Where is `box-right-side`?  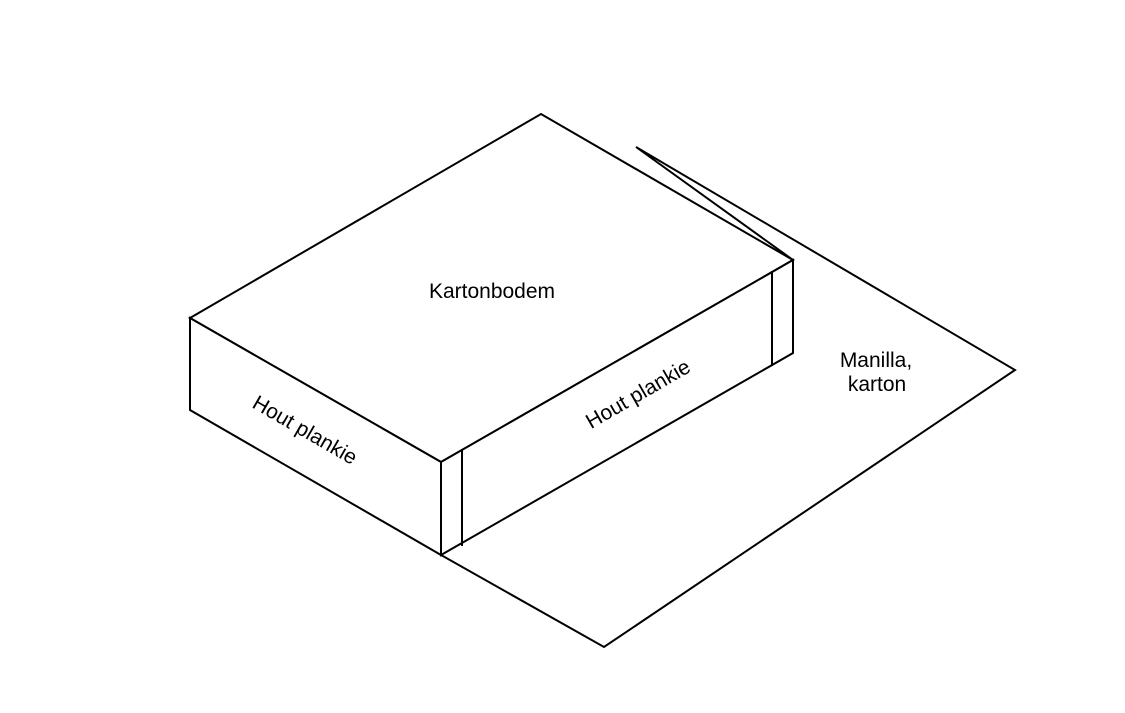
box-right-side is located at coordinates (617, 407).